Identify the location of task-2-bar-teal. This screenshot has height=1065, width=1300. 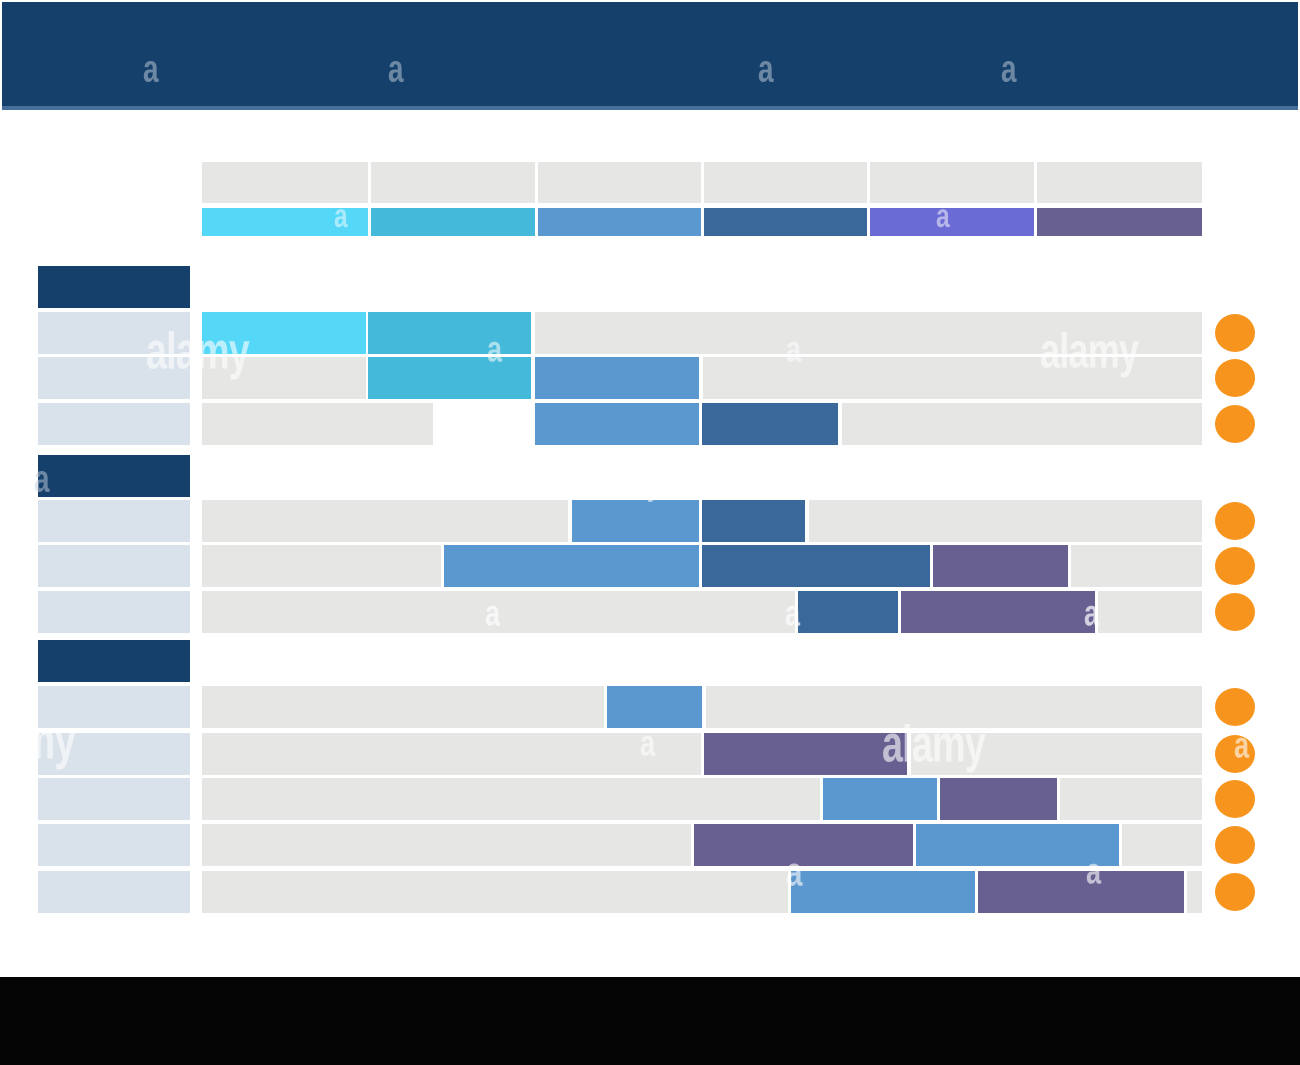
(449, 378).